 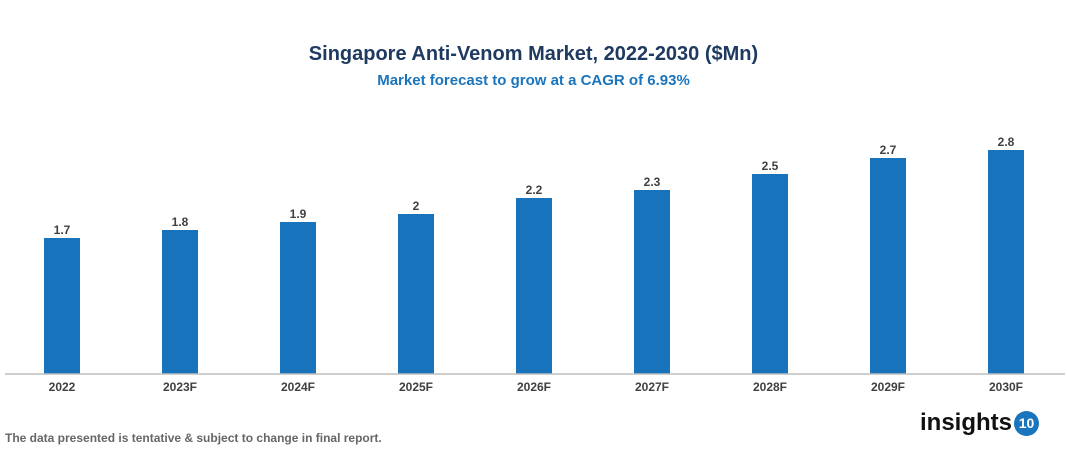 What do you see at coordinates (180, 222) in the screenshot?
I see `data-label: 1.8` at bounding box center [180, 222].